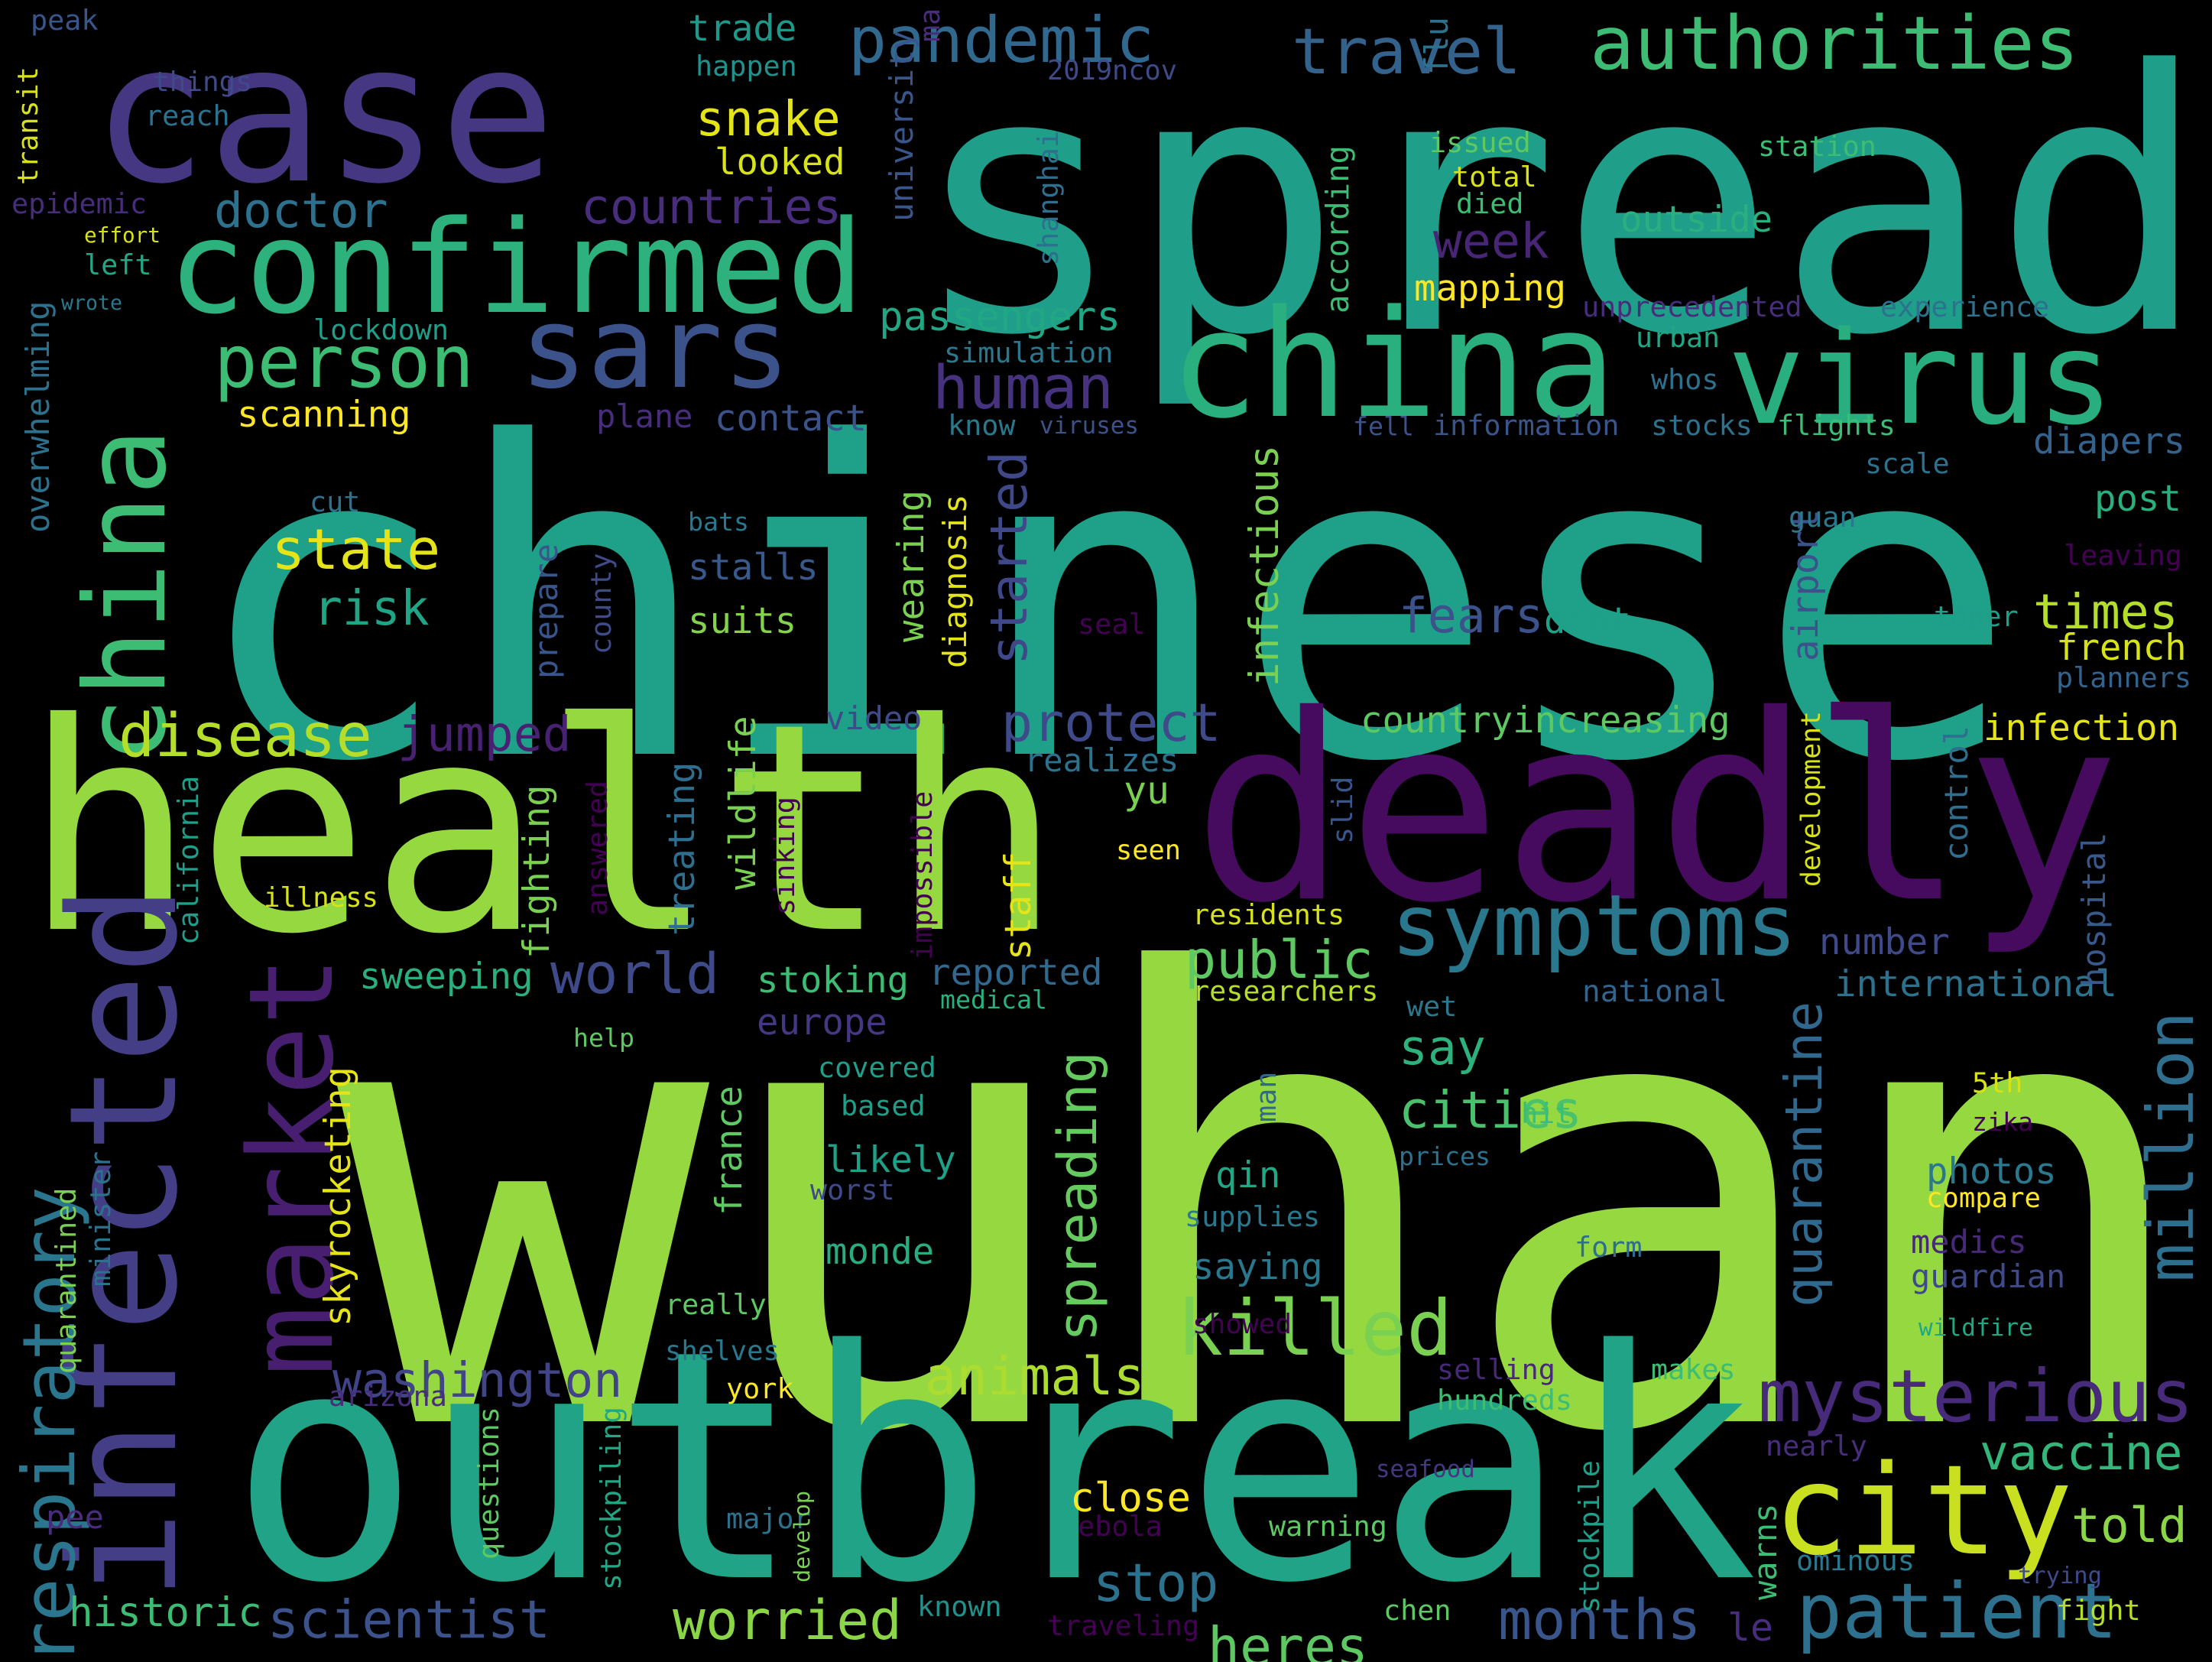 This screenshot has width=2212, height=1662. I want to click on word-things: things, so click(202, 82).